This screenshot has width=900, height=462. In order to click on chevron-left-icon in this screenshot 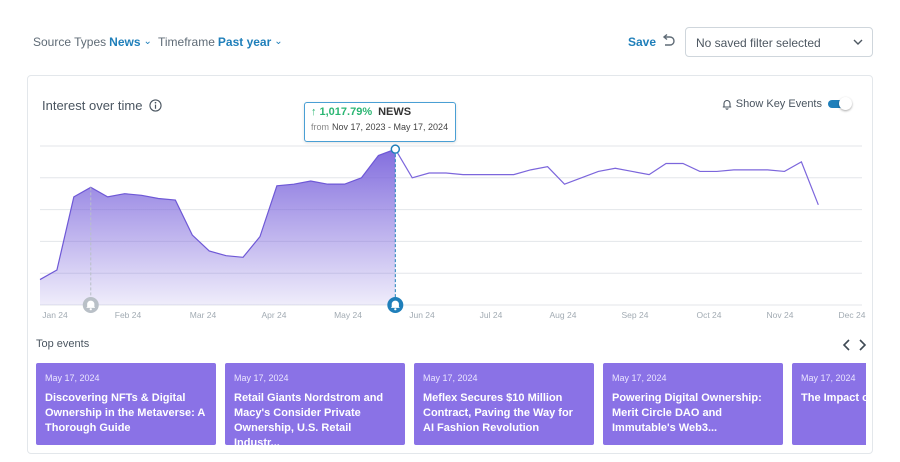, I will do `click(847, 345)`.